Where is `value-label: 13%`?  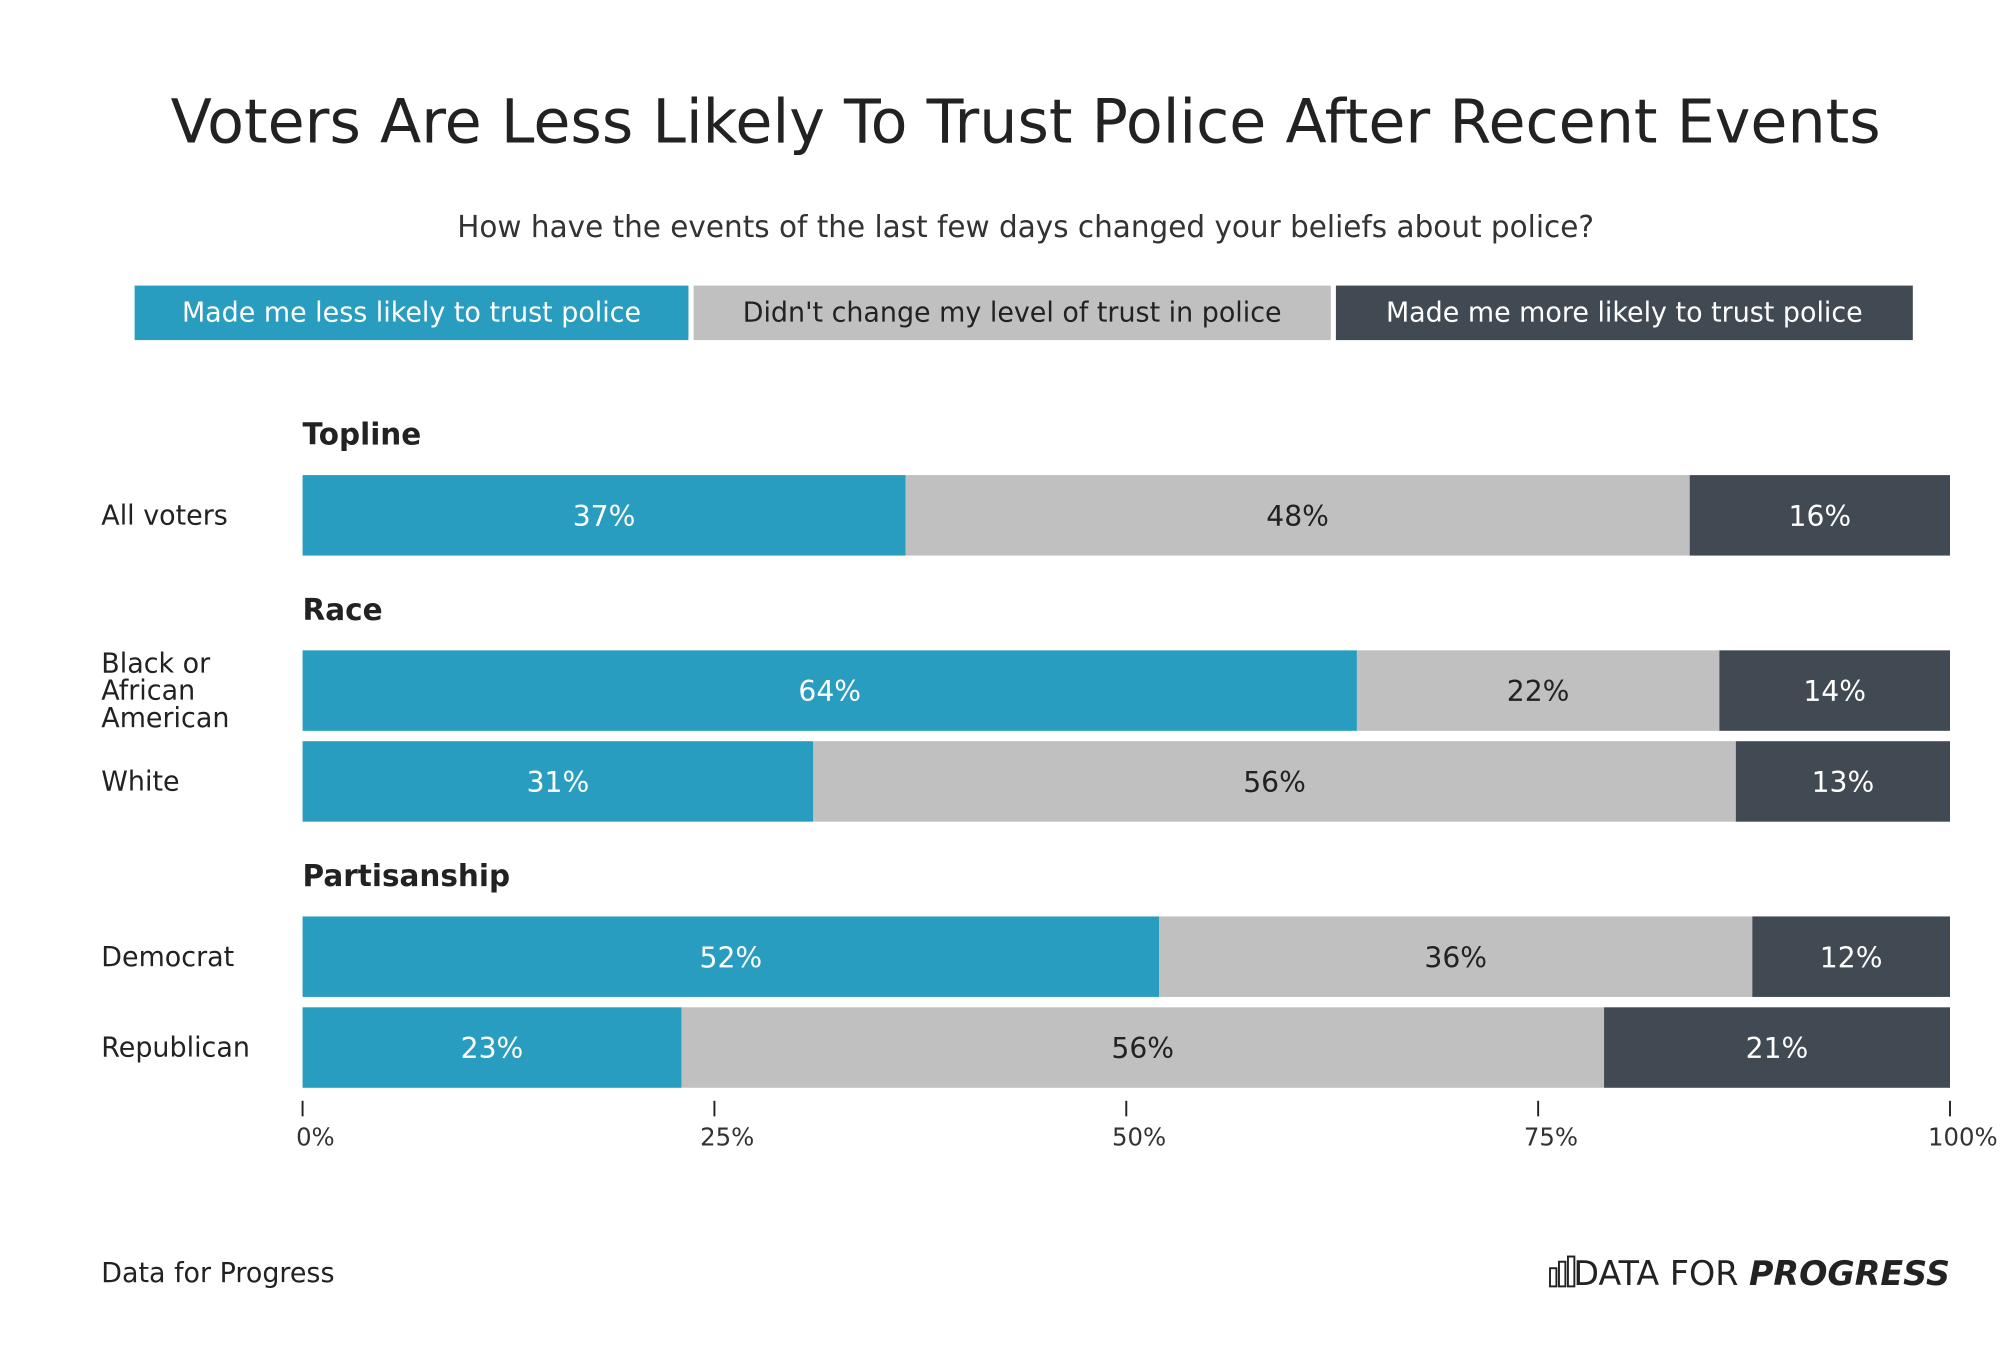 value-label: 13% is located at coordinates (1843, 782).